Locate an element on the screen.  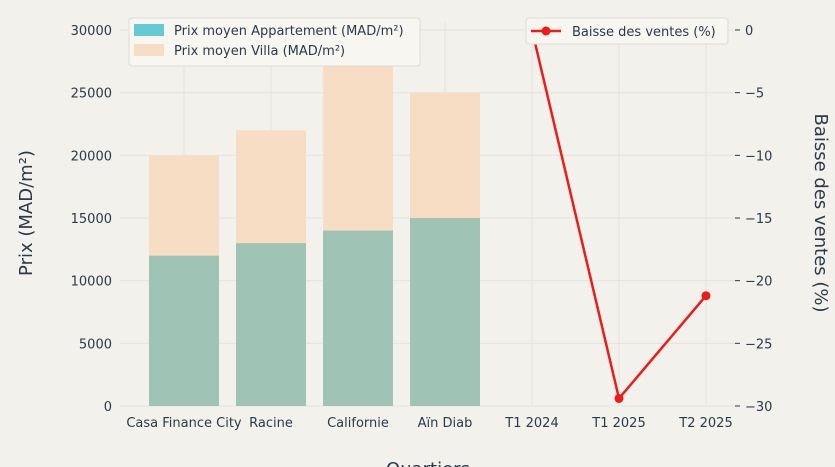
y-tick-label: 15000 is located at coordinates (91, 219).